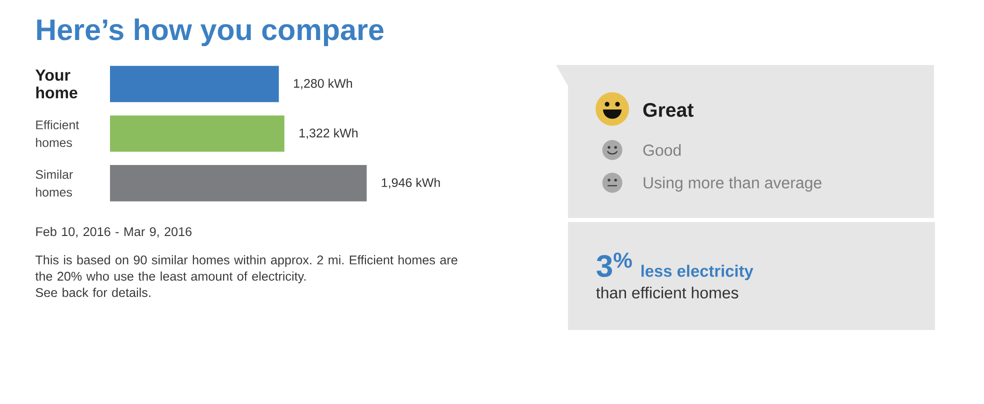 The height and width of the screenshot is (404, 984). Describe the element at coordinates (668, 110) in the screenshot. I see `text: Great` at that location.